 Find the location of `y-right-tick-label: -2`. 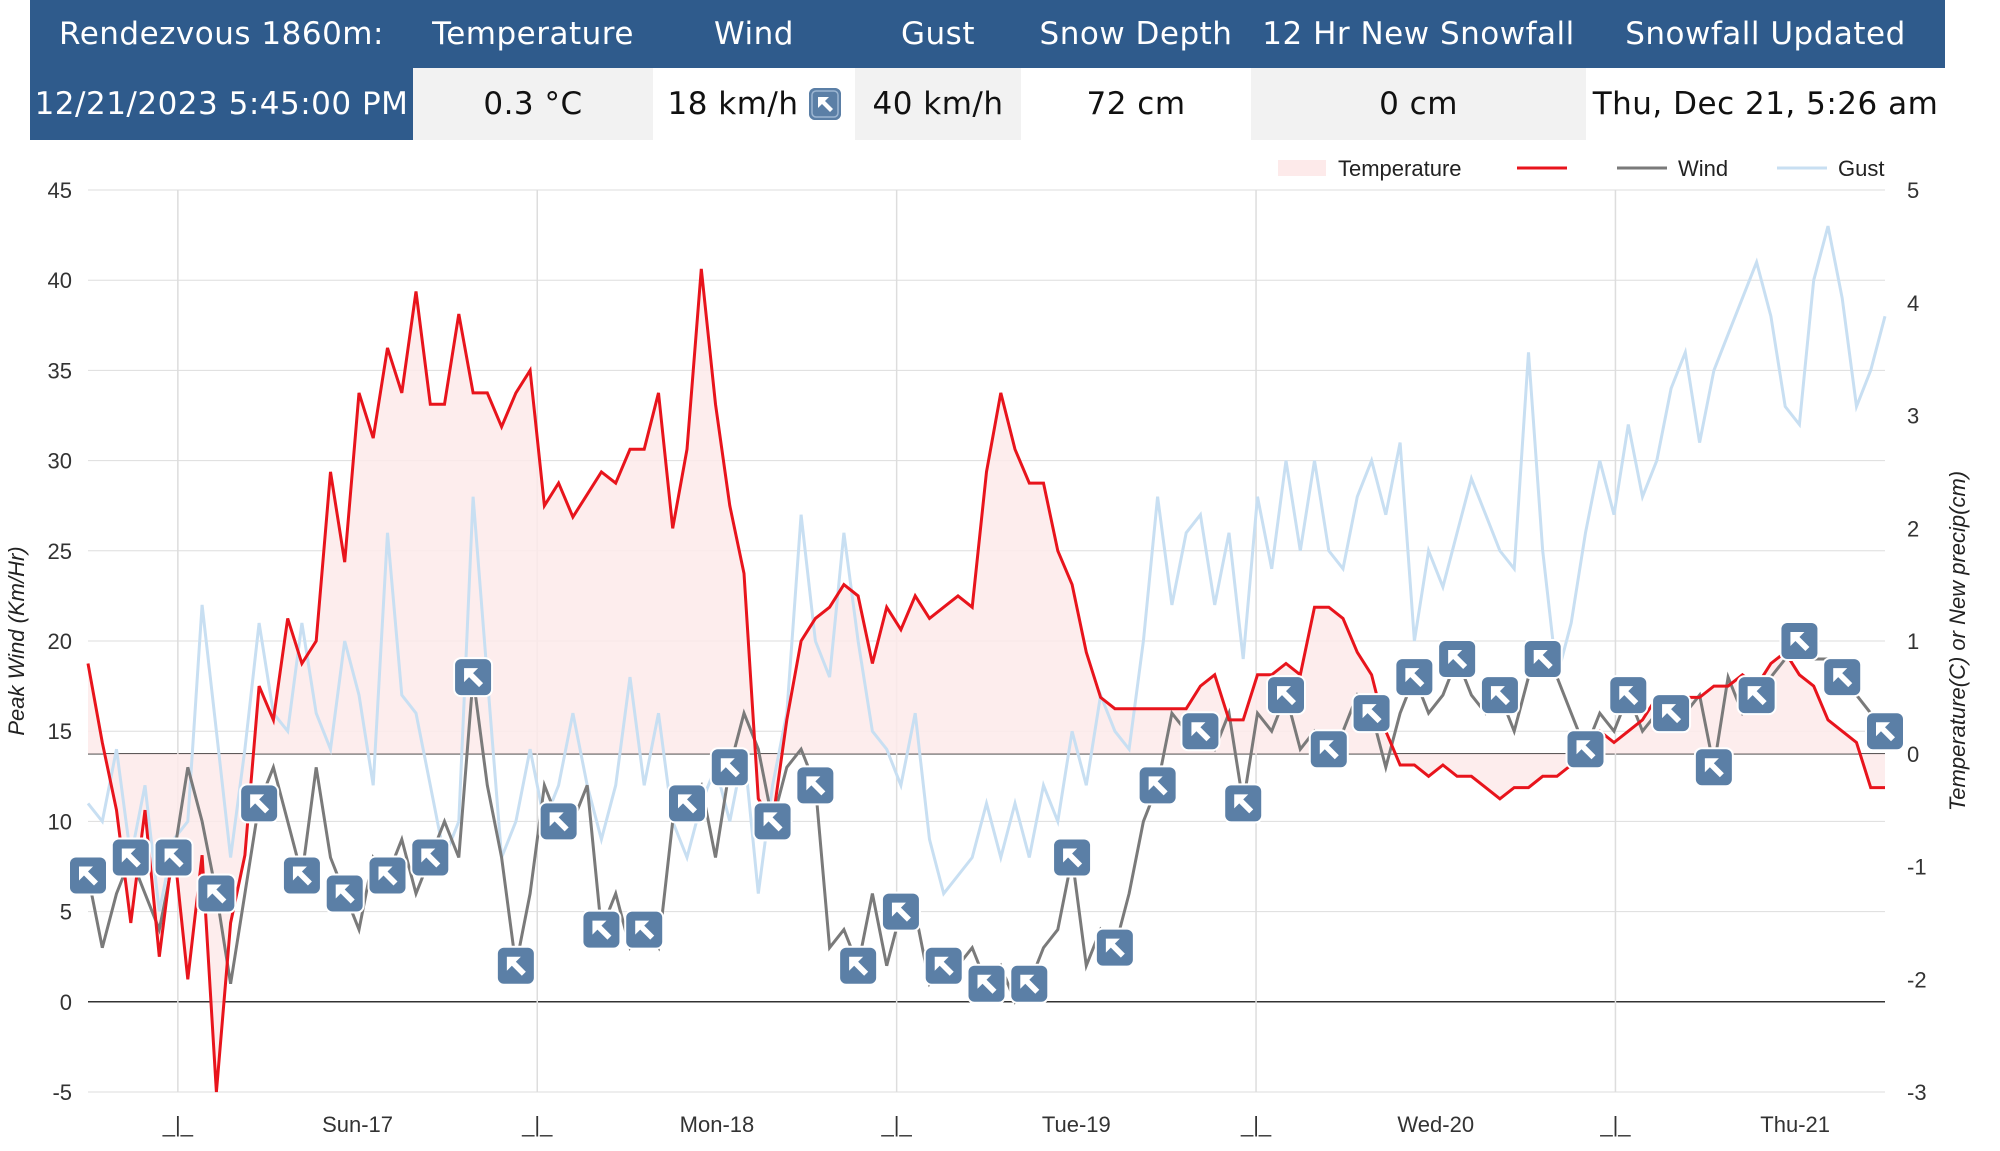

y-right-tick-label: -2 is located at coordinates (1917, 979).